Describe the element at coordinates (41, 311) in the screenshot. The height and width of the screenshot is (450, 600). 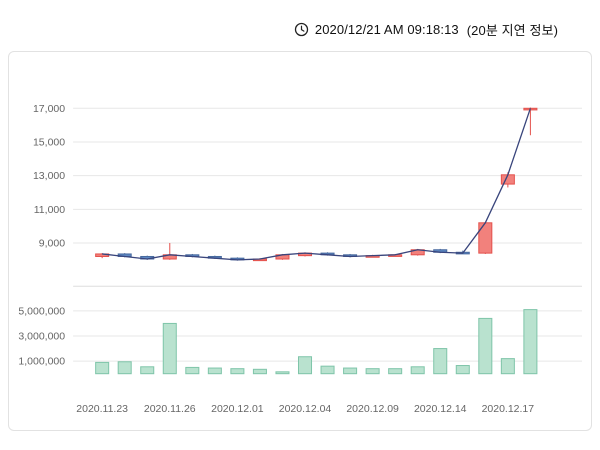
I see `volume-axis-label: 5,000,000` at that location.